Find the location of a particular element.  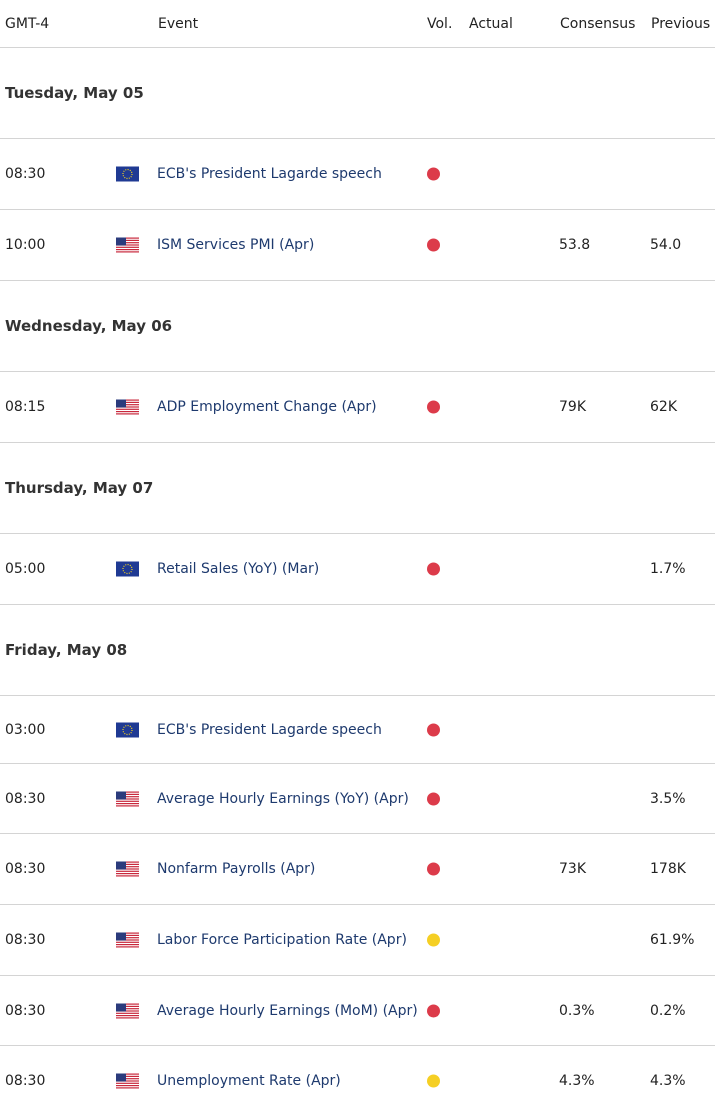

day-label: Tuesday, May 05 is located at coordinates (74, 93).